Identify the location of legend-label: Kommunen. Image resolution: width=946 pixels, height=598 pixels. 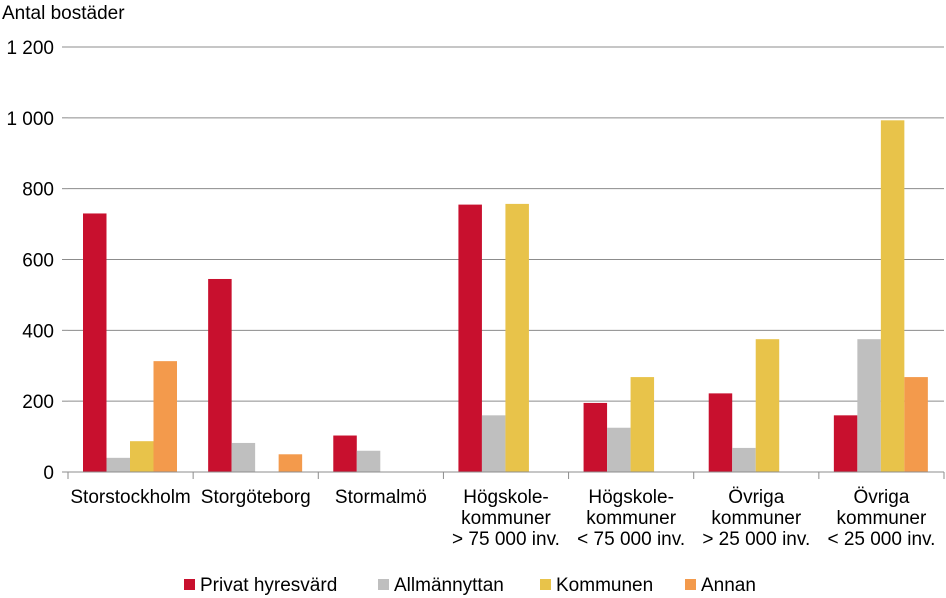
(604, 585).